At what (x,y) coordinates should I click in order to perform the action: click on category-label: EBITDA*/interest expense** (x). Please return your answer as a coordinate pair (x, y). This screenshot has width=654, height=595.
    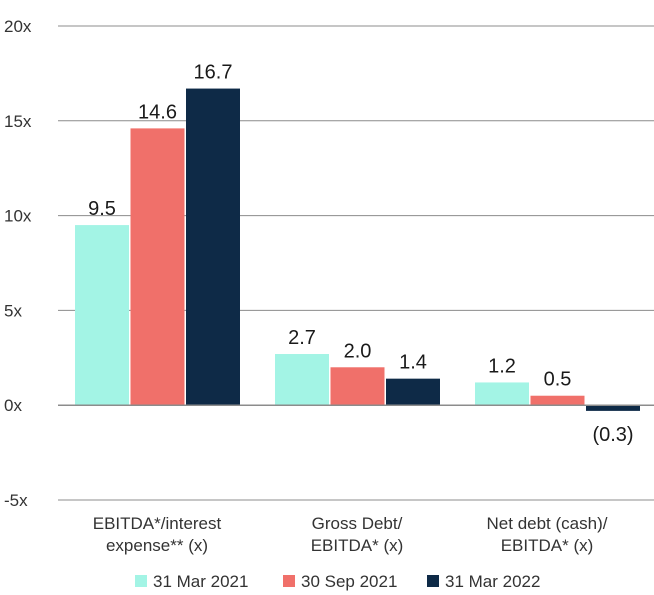
    Looking at the image, I should click on (157, 534).